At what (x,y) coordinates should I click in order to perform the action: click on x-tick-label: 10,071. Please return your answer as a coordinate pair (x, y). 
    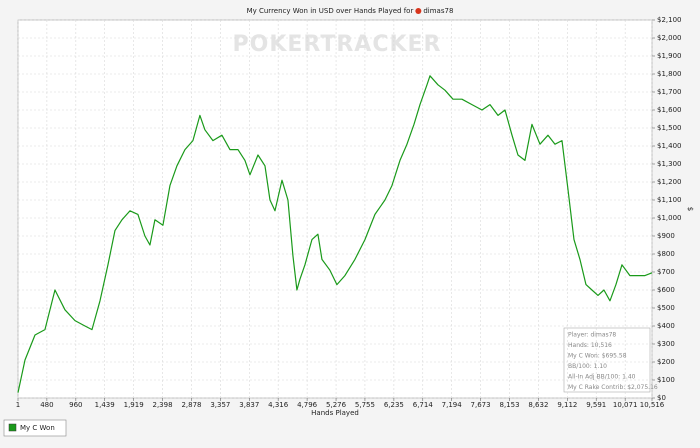
    Looking at the image, I should click on (625, 405).